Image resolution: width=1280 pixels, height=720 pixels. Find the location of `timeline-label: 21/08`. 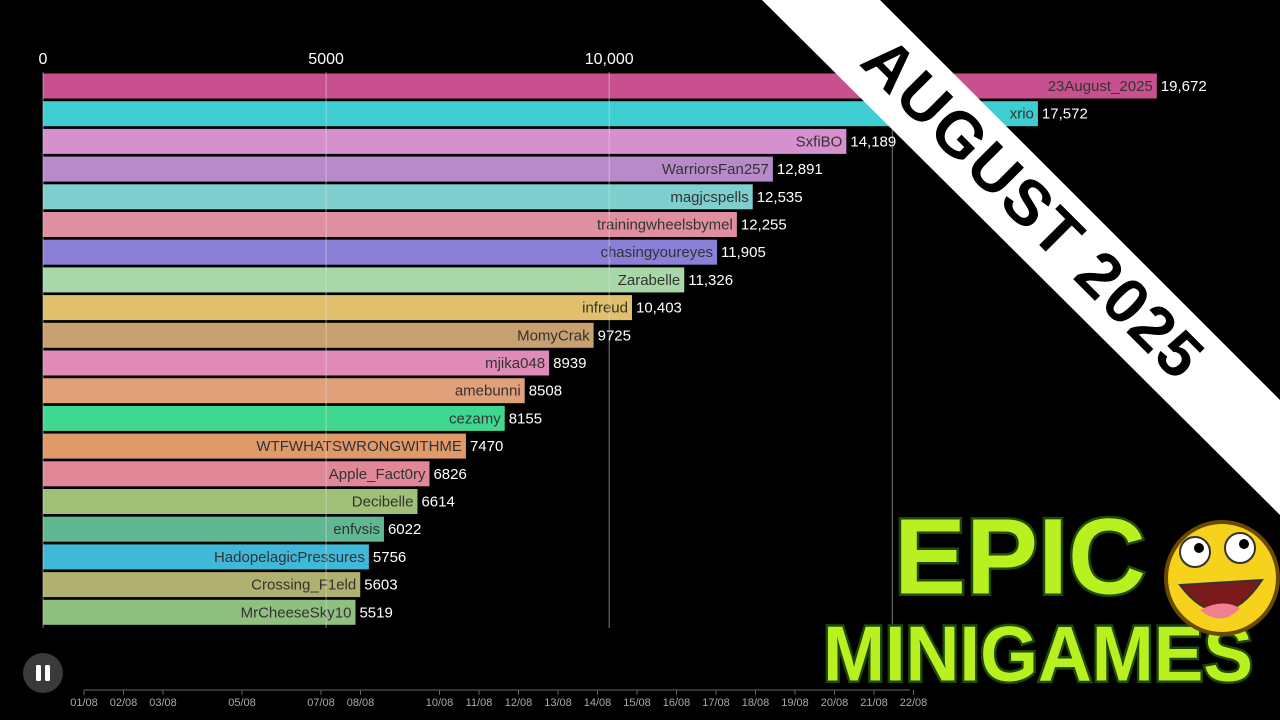

timeline-label: 21/08 is located at coordinates (874, 703).